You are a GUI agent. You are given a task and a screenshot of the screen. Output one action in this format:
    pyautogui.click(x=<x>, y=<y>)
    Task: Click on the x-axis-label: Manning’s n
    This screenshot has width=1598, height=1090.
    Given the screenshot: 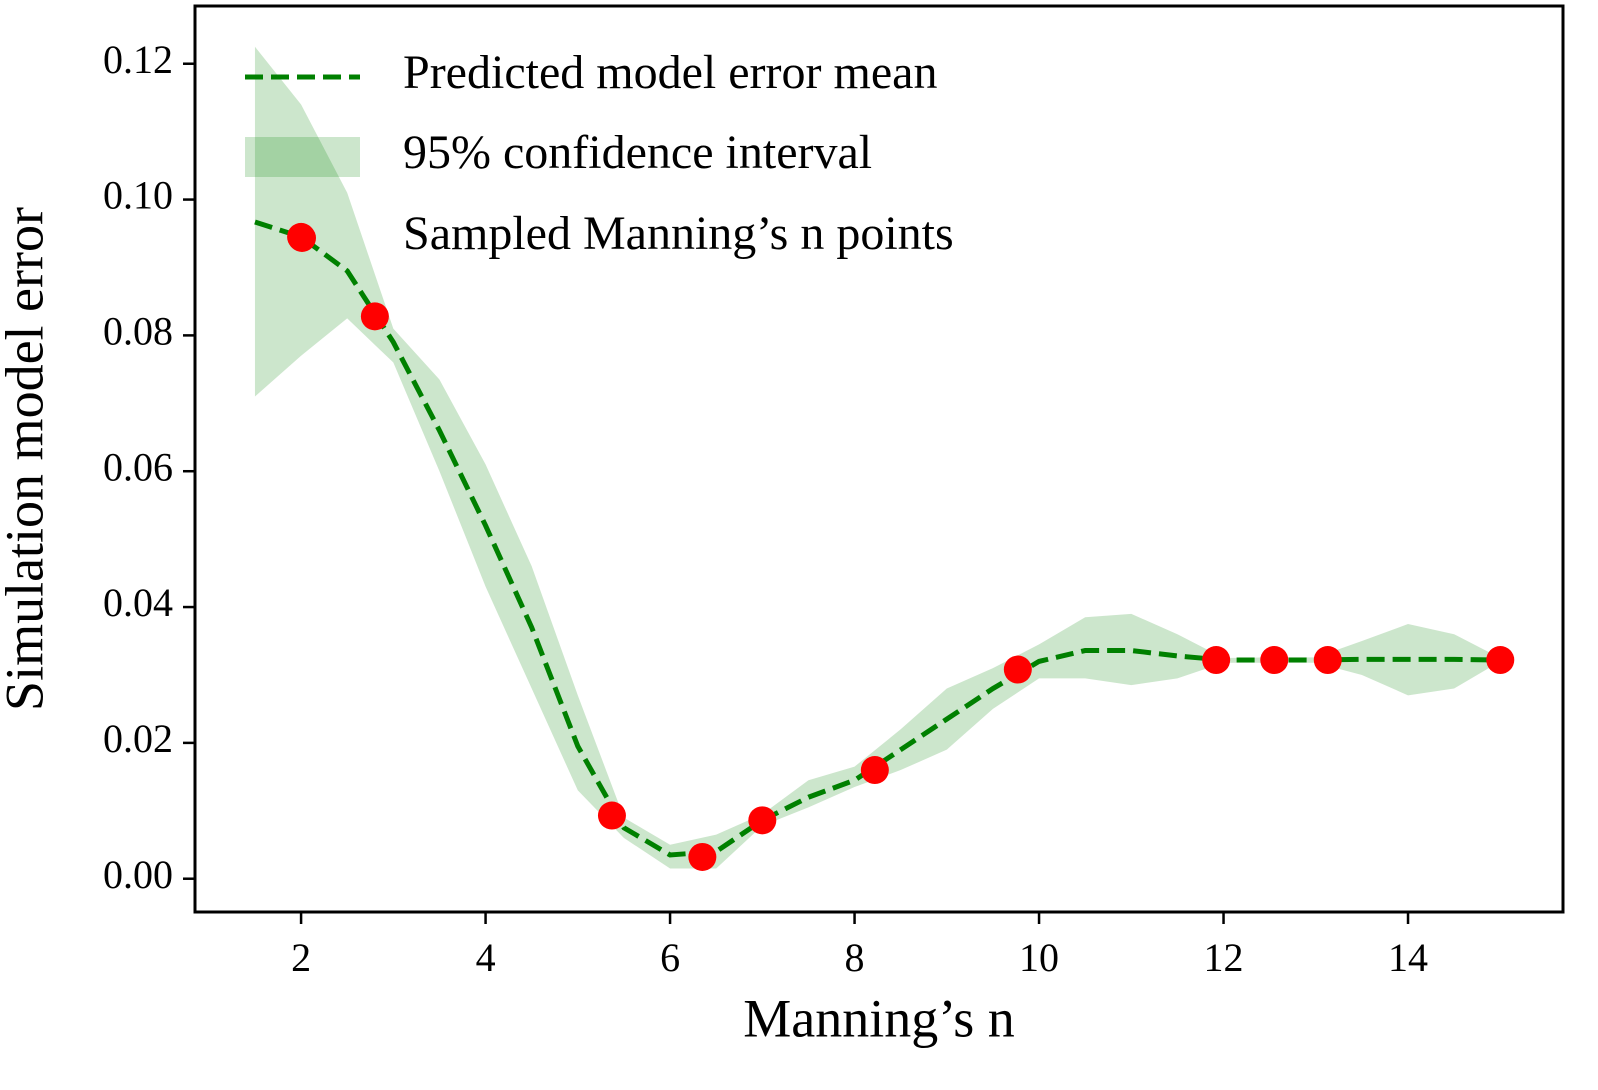 What is the action you would take?
    pyautogui.click(x=879, y=1018)
    